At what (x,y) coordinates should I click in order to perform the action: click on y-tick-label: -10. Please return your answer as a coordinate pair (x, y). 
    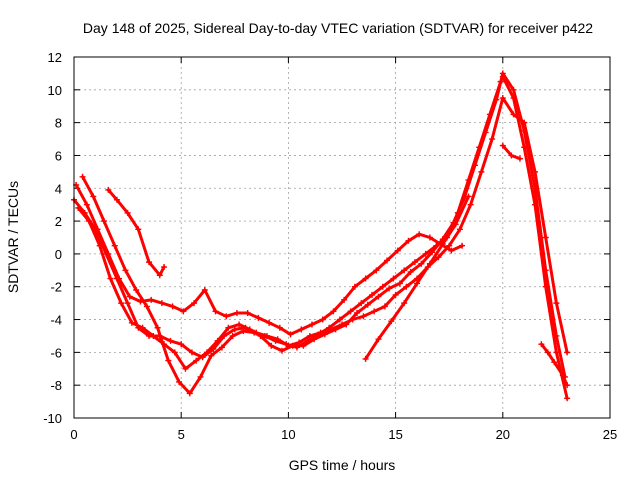
    Looking at the image, I should click on (52, 418).